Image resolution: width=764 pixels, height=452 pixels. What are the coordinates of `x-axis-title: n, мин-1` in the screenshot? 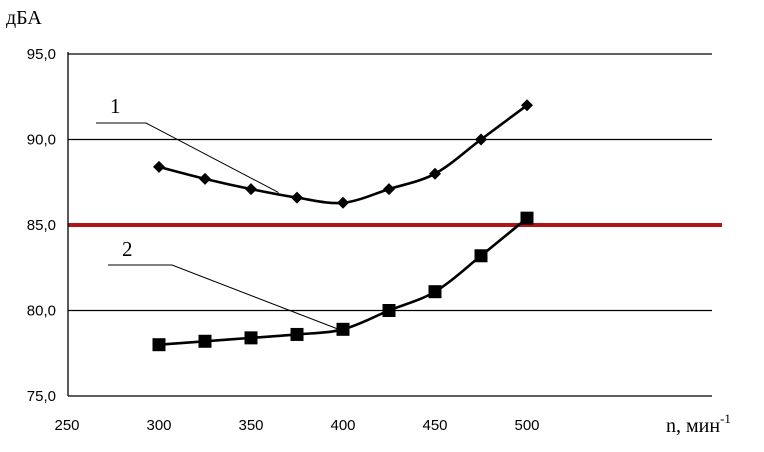 It's located at (698, 424).